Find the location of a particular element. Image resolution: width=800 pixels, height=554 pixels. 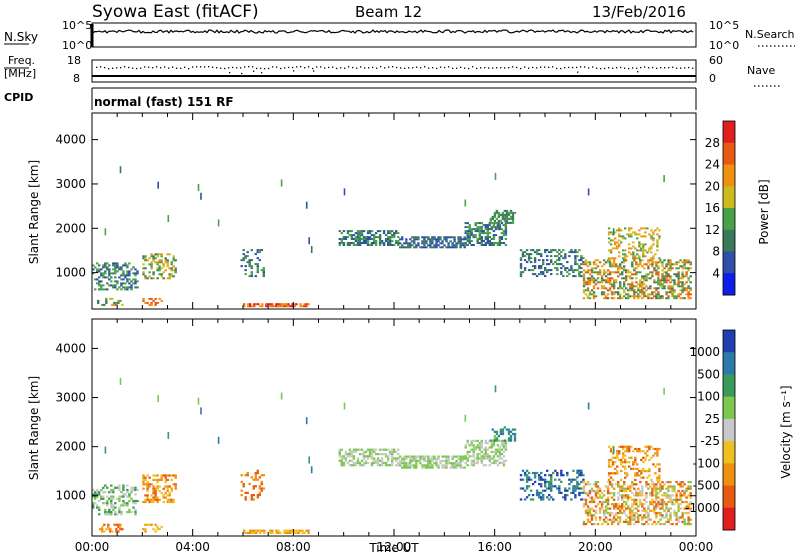

y-tick-label: 2000 is located at coordinates (70, 228).